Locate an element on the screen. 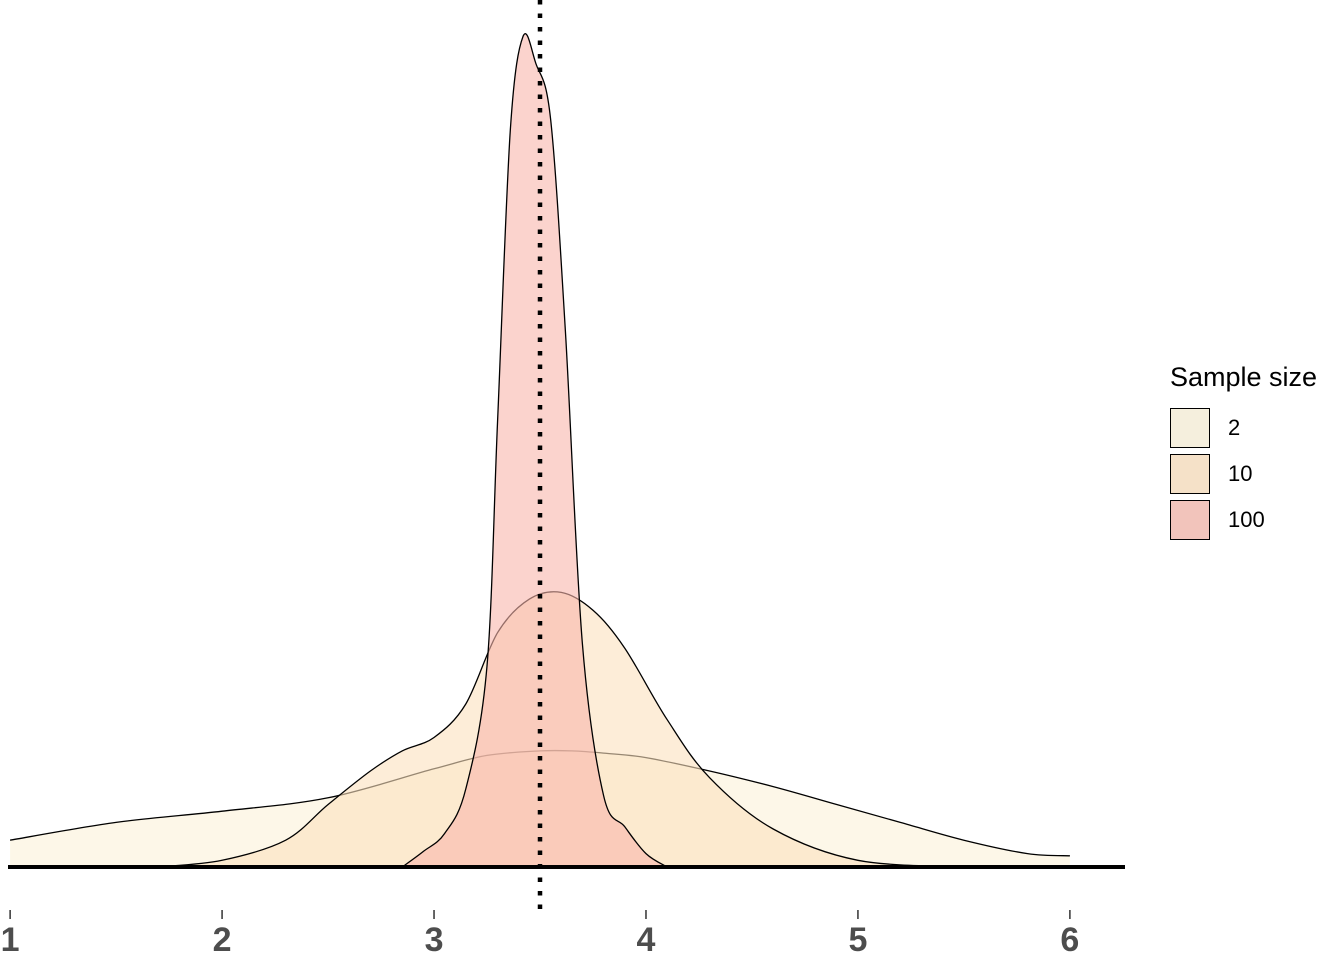  legend-items: 2 10 100 is located at coordinates (1243, 474).